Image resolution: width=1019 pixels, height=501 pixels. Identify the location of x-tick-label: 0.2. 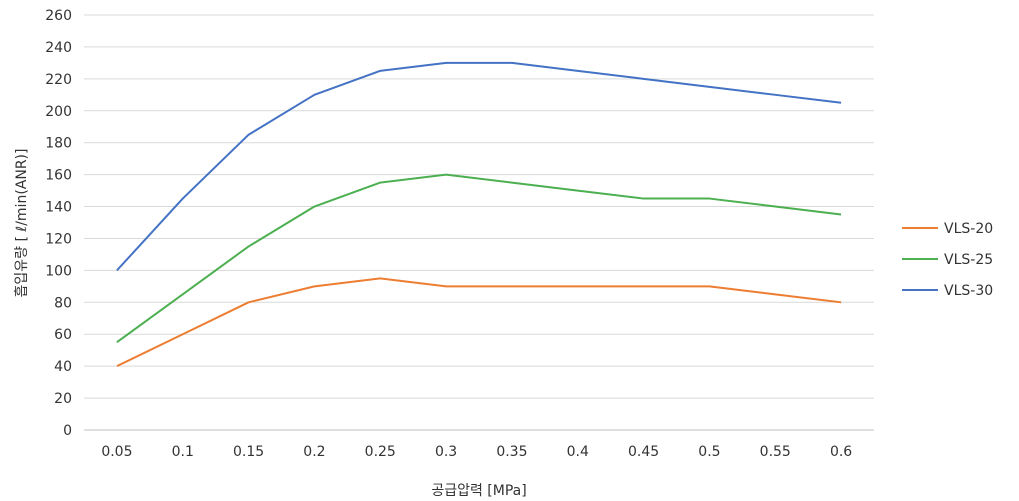
(314, 452).